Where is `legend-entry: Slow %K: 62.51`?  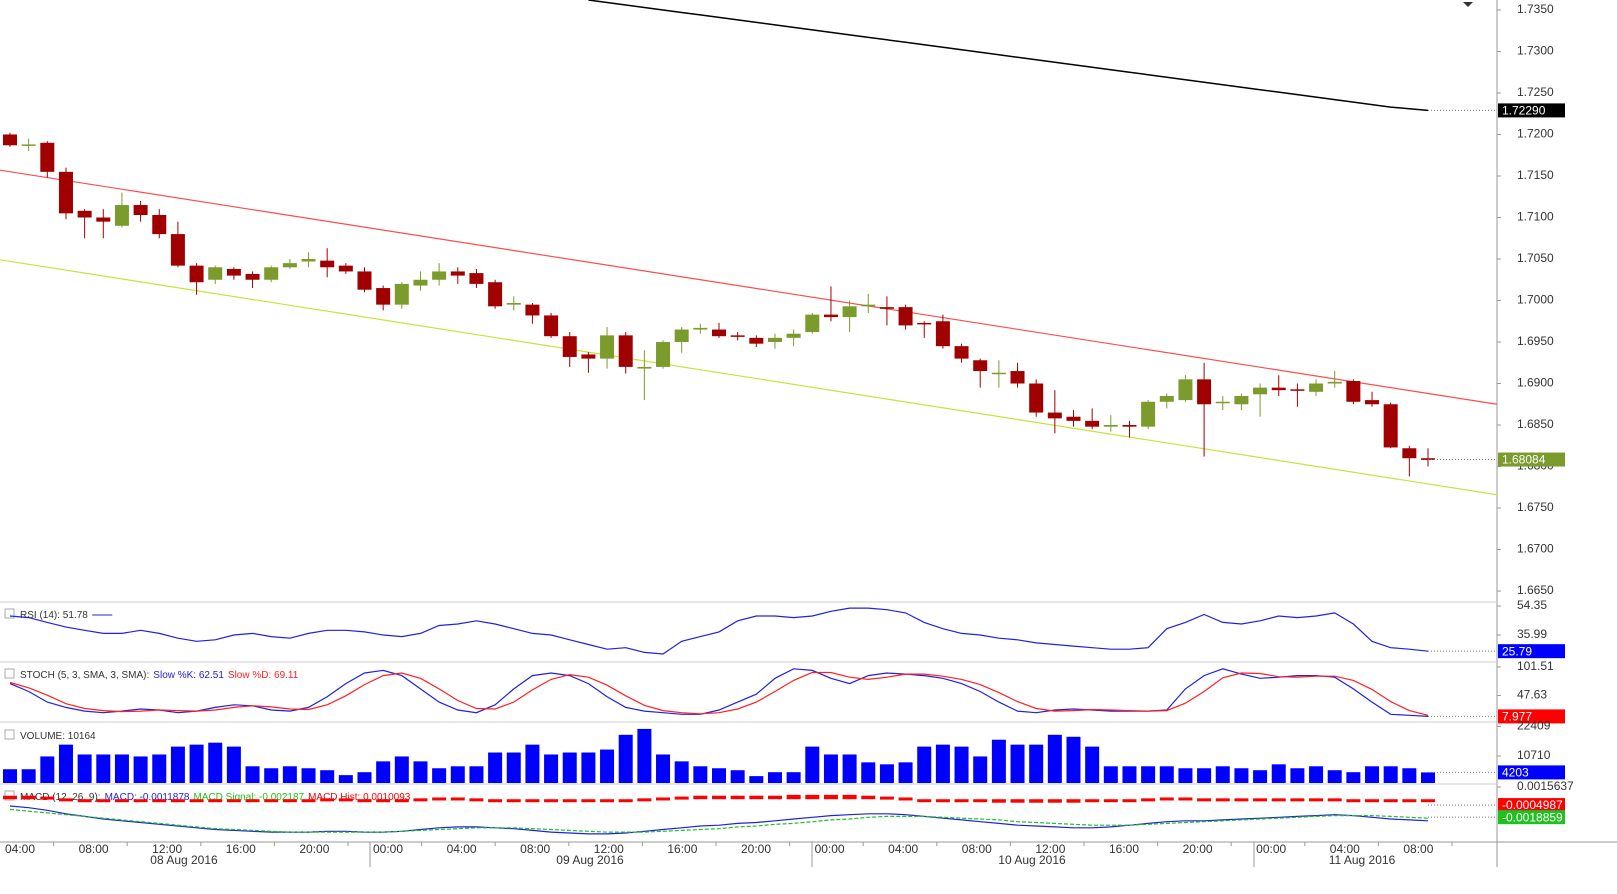
legend-entry: Slow %K: 62.51 is located at coordinates (188, 675).